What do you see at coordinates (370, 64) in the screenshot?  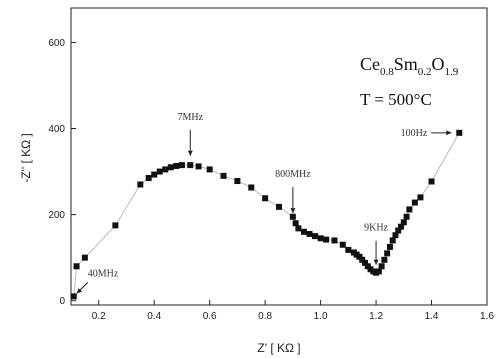 I see `formula-ce: Ce` at bounding box center [370, 64].